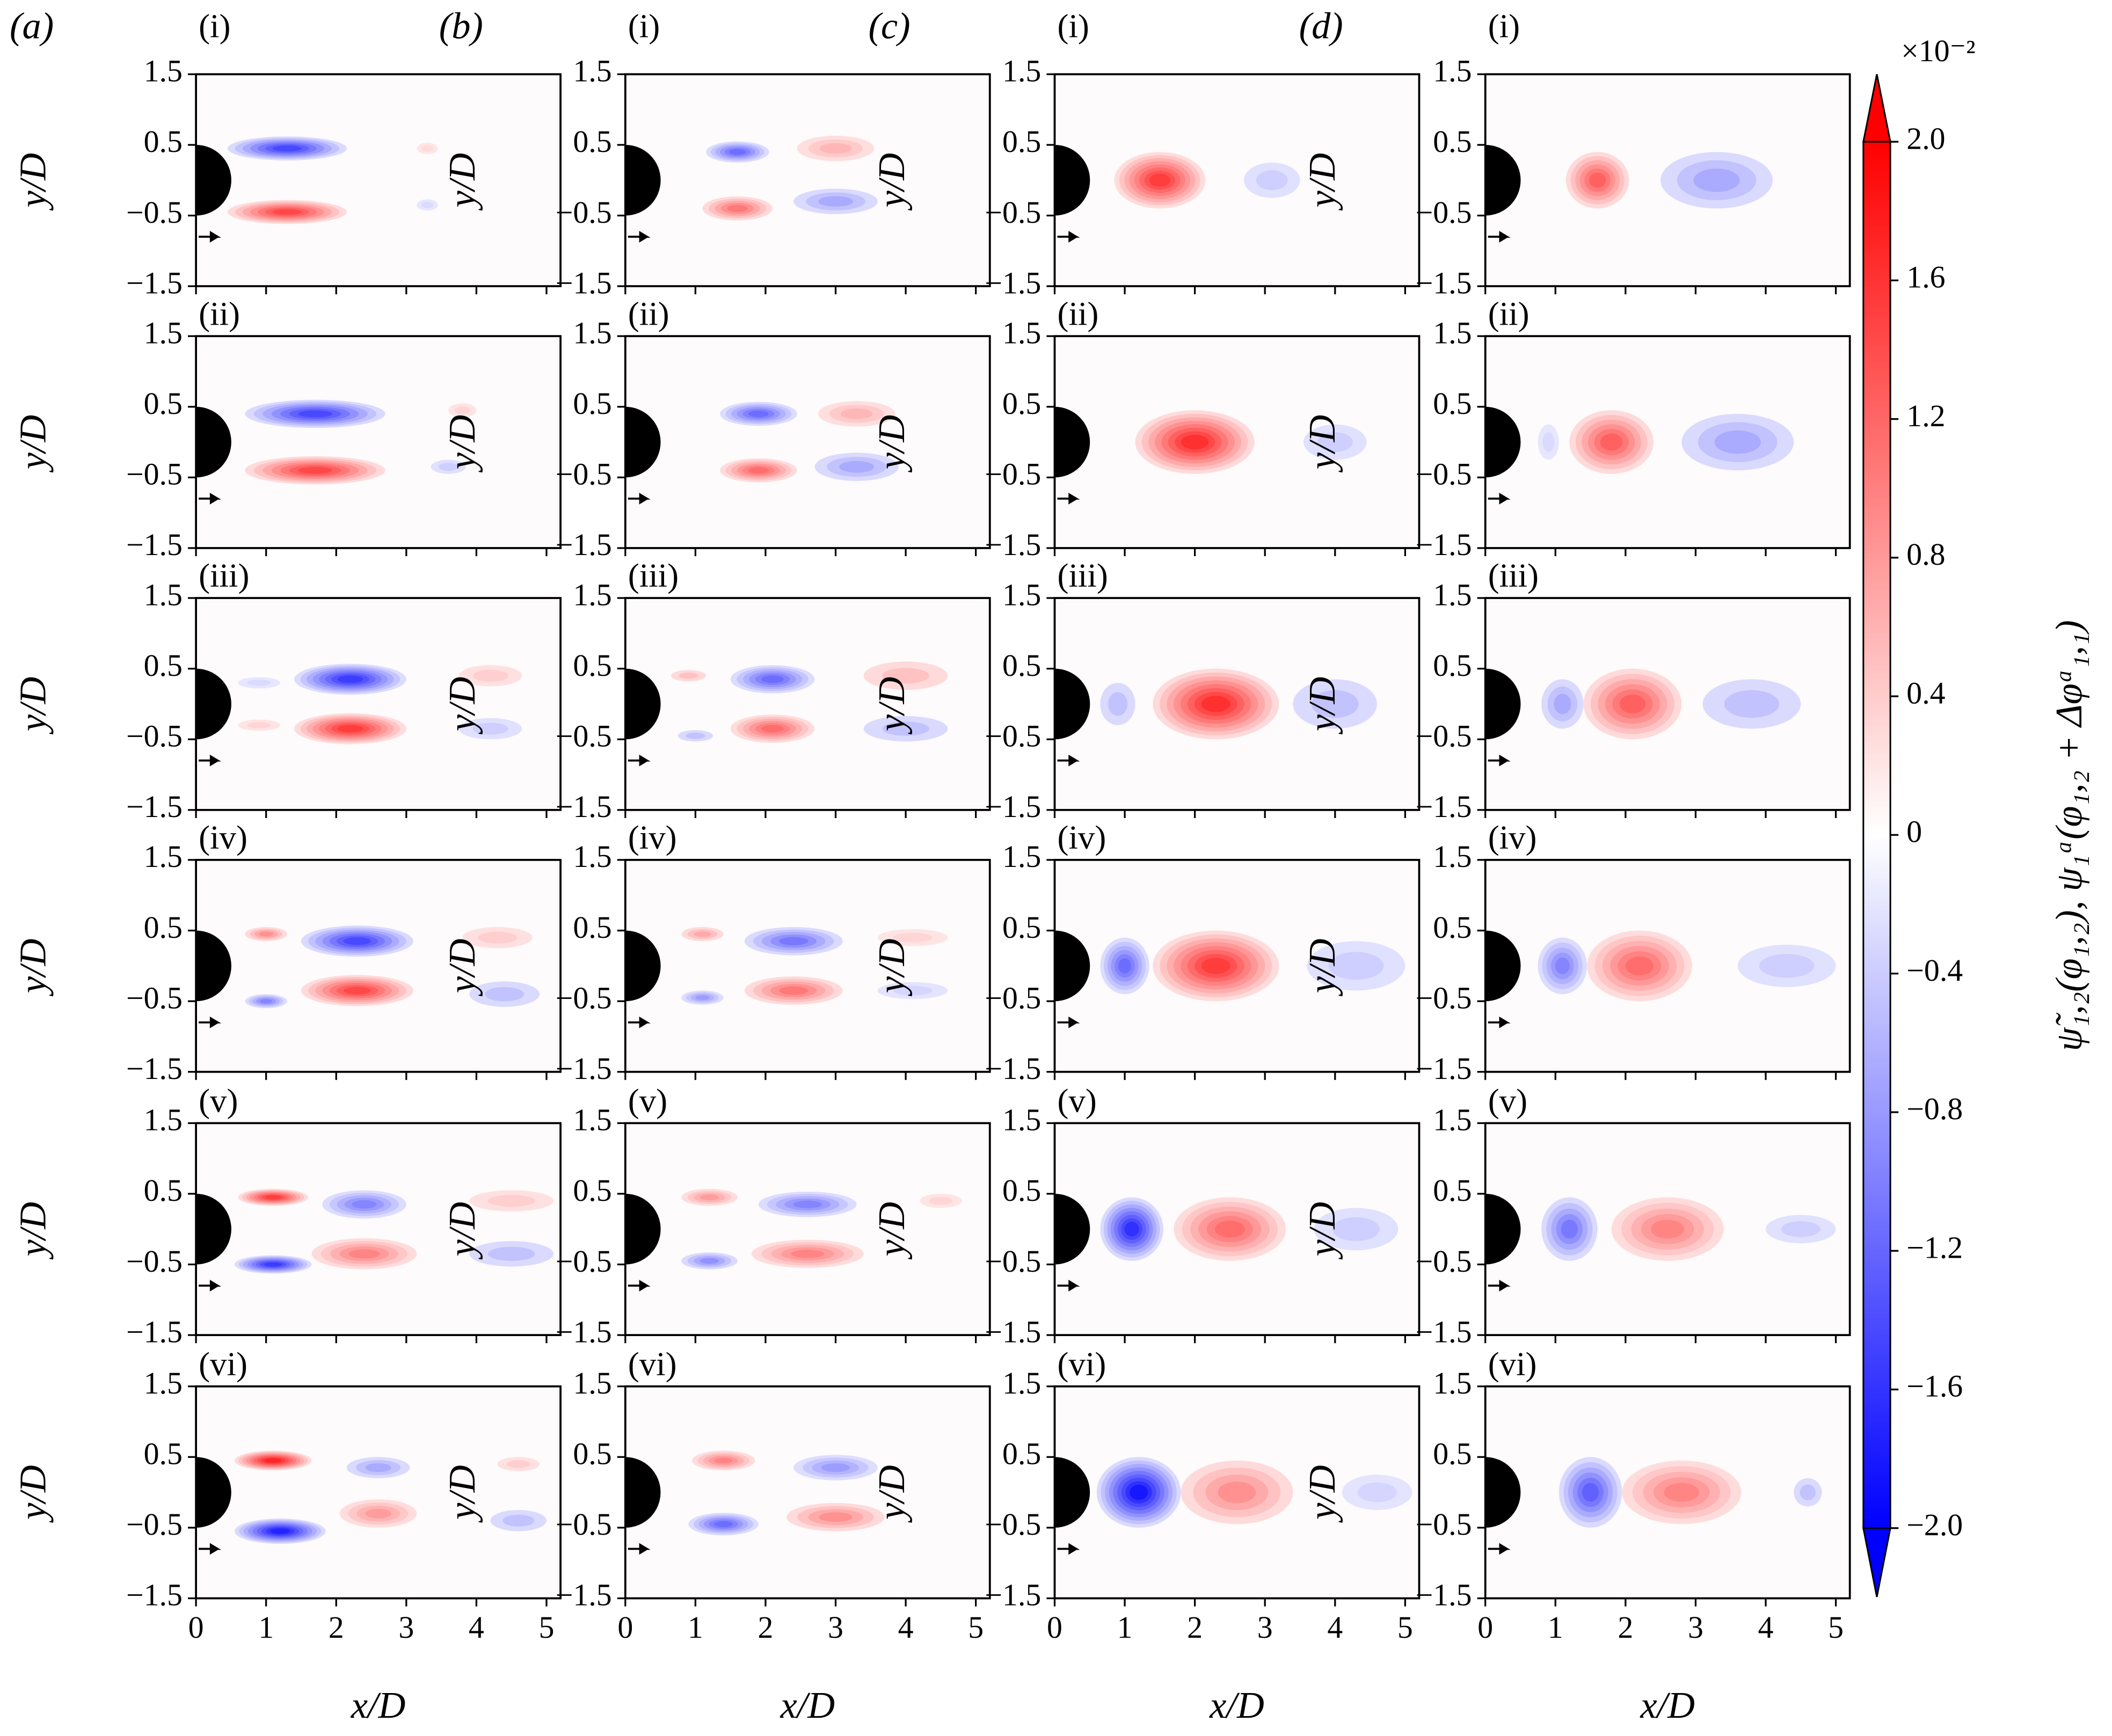 This screenshot has width=2112, height=1736. What do you see at coordinates (976, 1627) in the screenshot?
I see `x-tick-label: 5` at bounding box center [976, 1627].